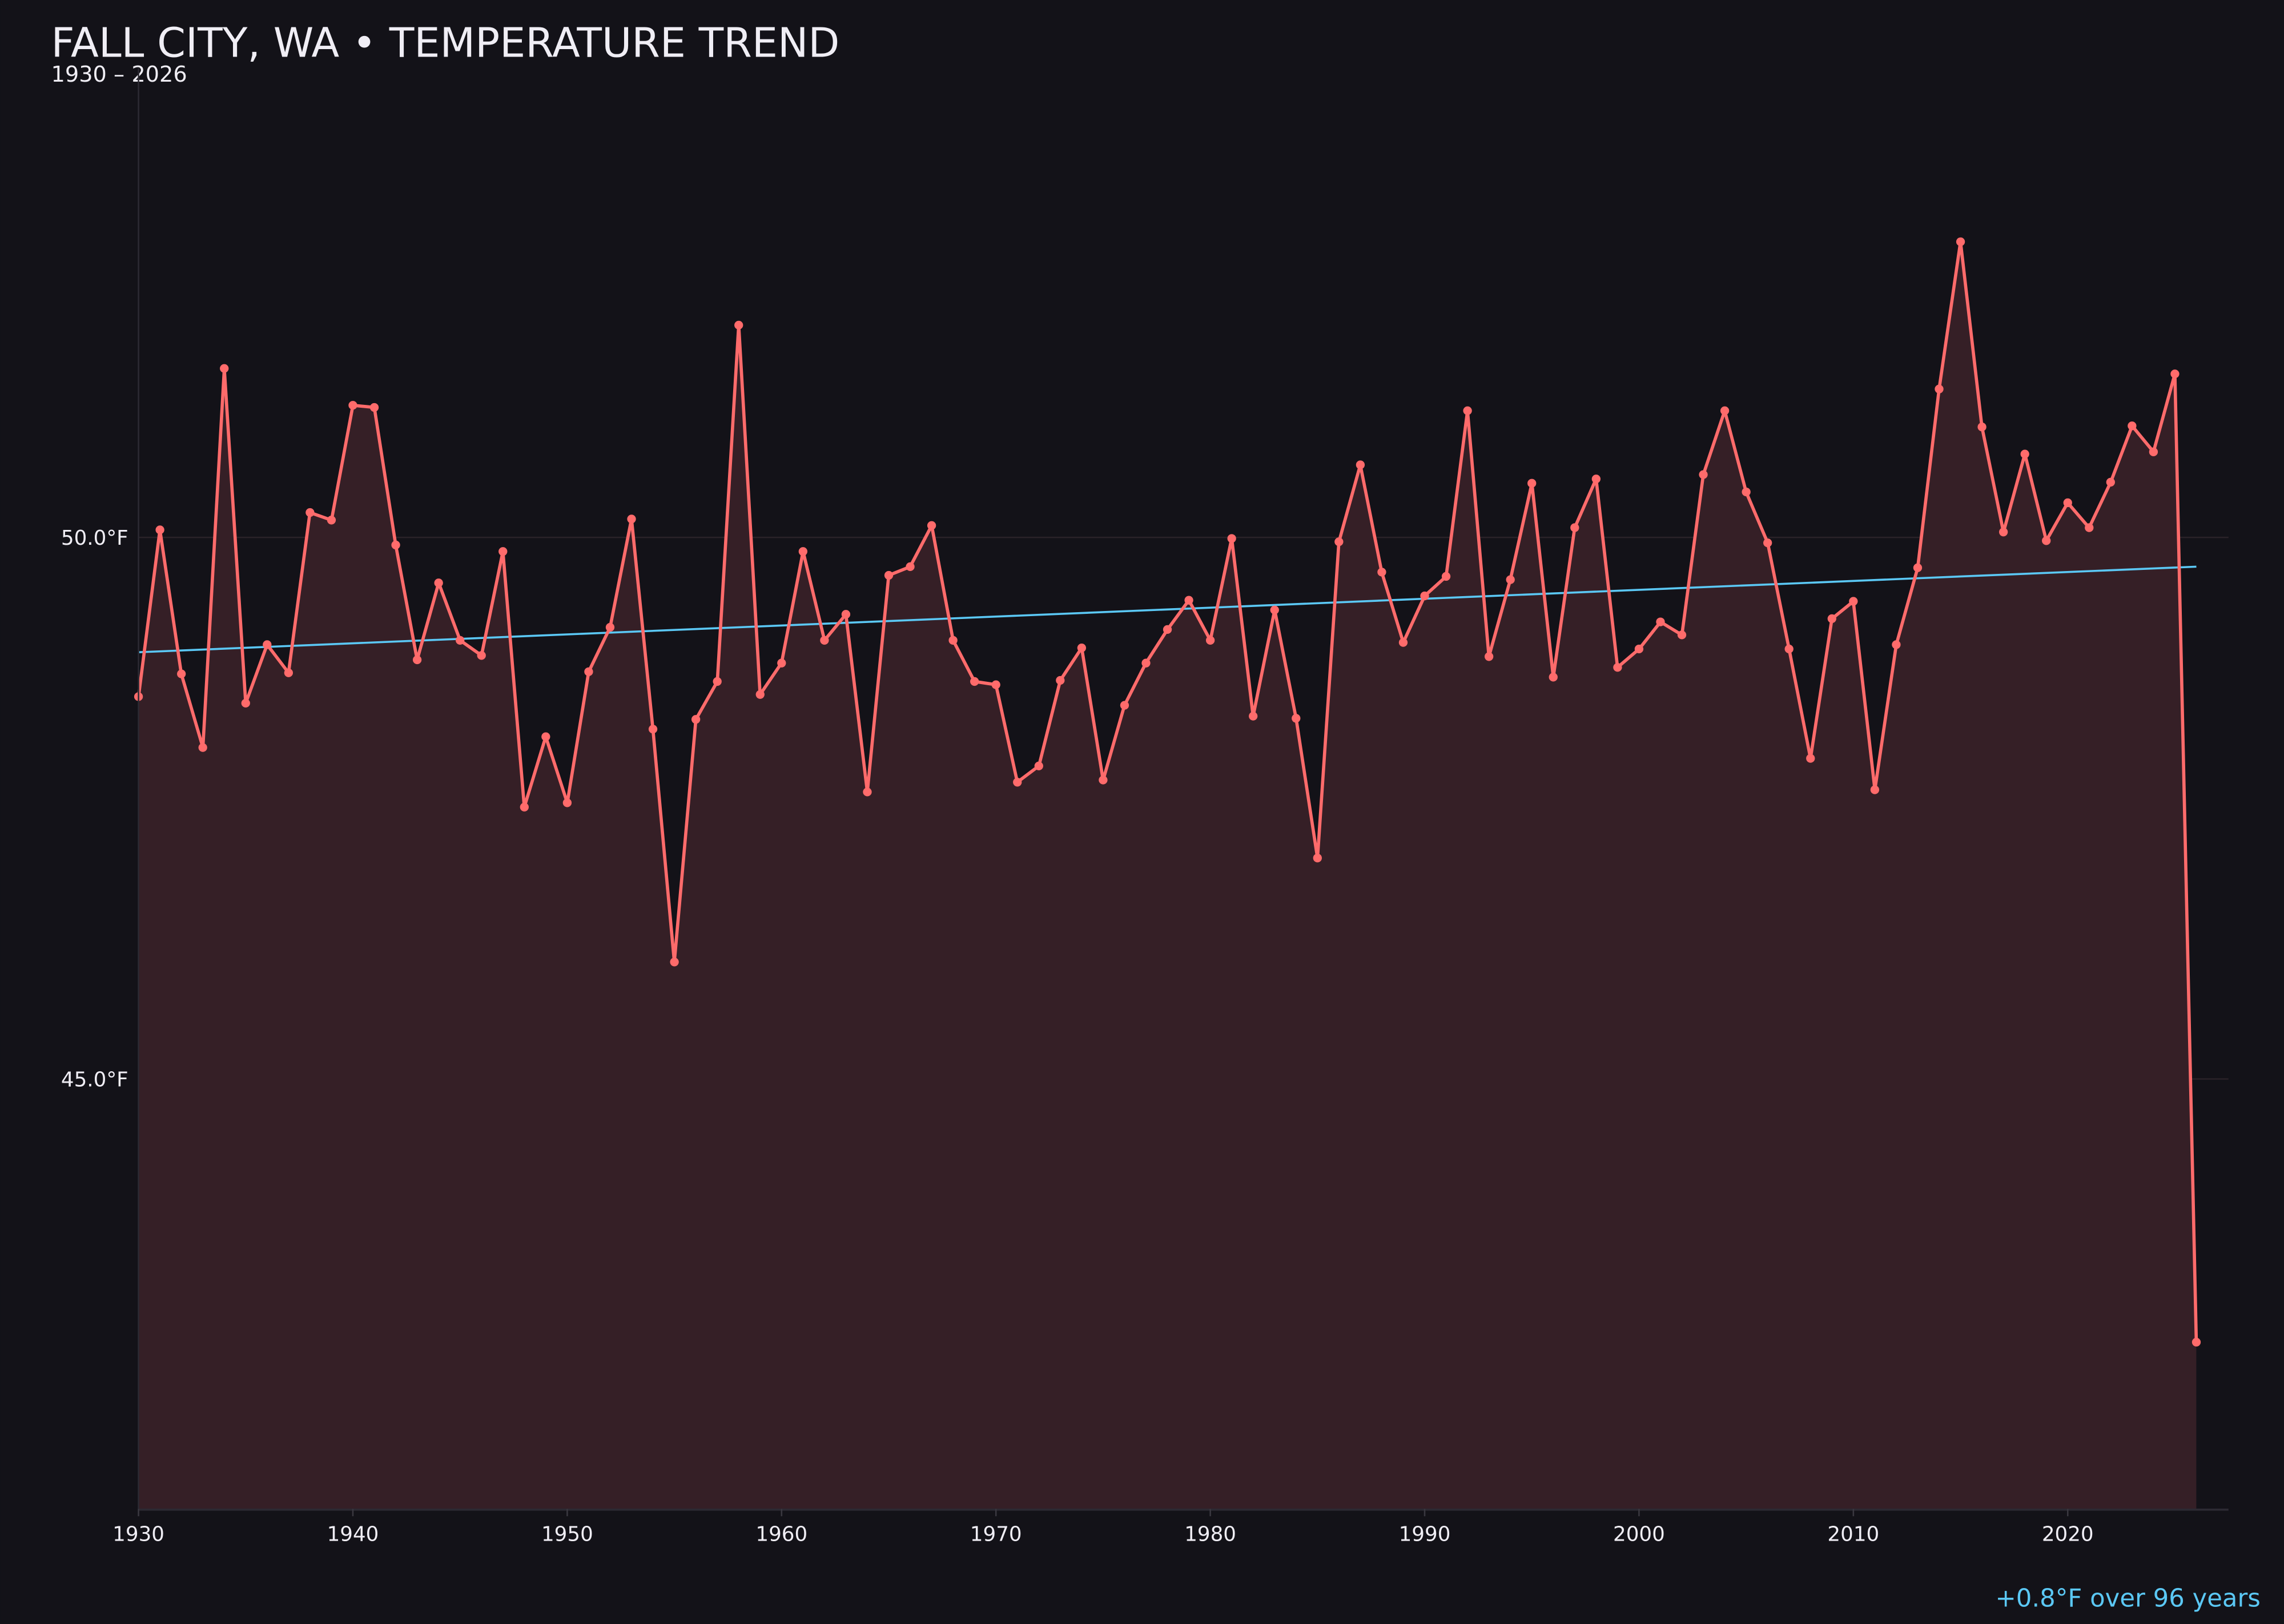  Describe the element at coordinates (1188, 600) in the screenshot. I see `data-point-1979` at that location.